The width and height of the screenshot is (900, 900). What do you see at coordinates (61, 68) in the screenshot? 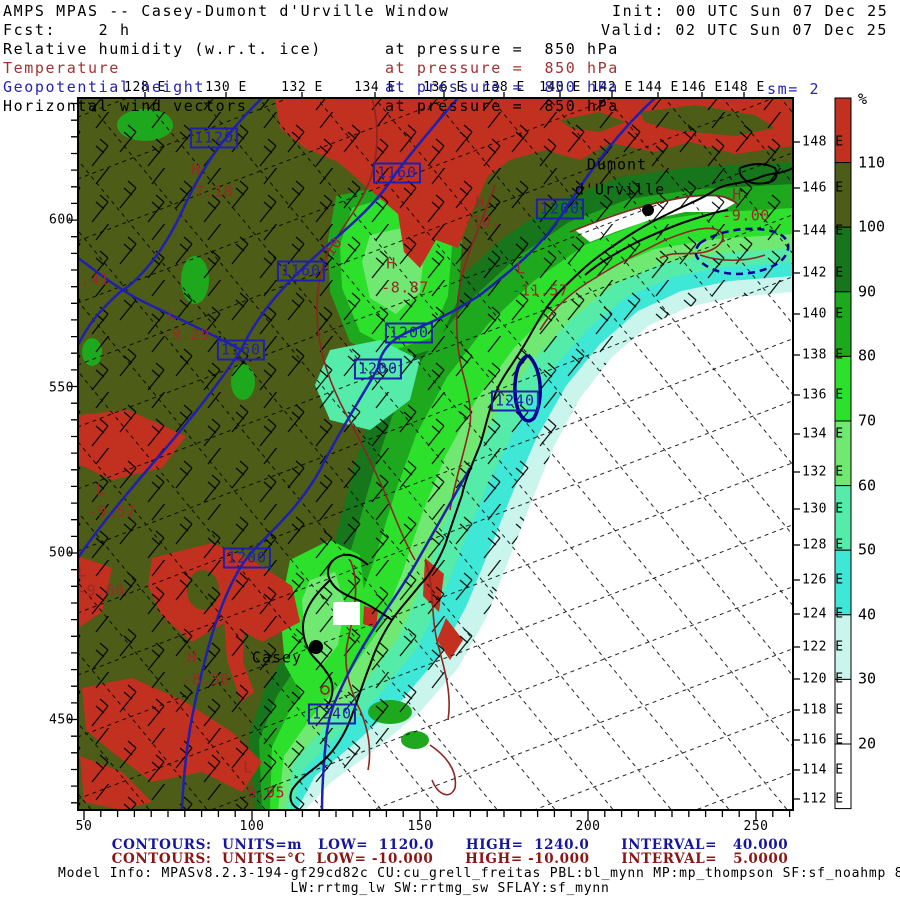
I see `field-label-temp: Temperature` at bounding box center [61, 68].